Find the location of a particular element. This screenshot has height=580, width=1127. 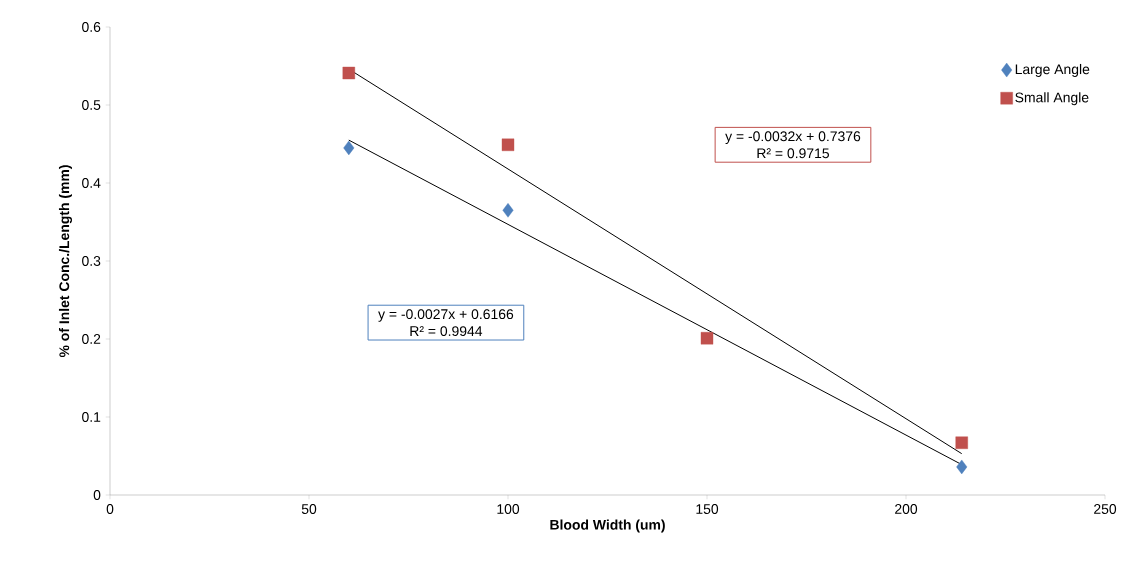

y-axis-title: % of Inlet Conc./Length (mm) is located at coordinates (65, 261).